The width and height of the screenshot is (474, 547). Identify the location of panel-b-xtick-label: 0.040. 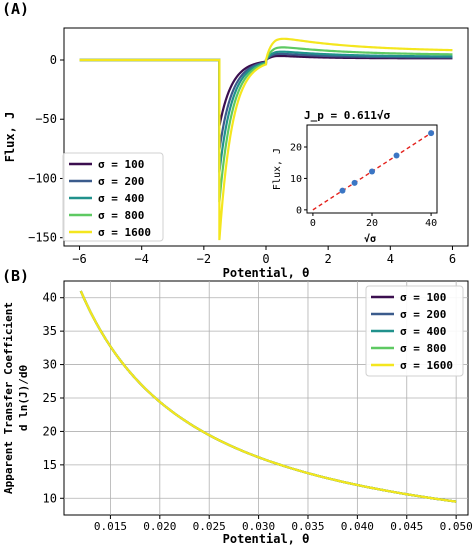
(357, 526).